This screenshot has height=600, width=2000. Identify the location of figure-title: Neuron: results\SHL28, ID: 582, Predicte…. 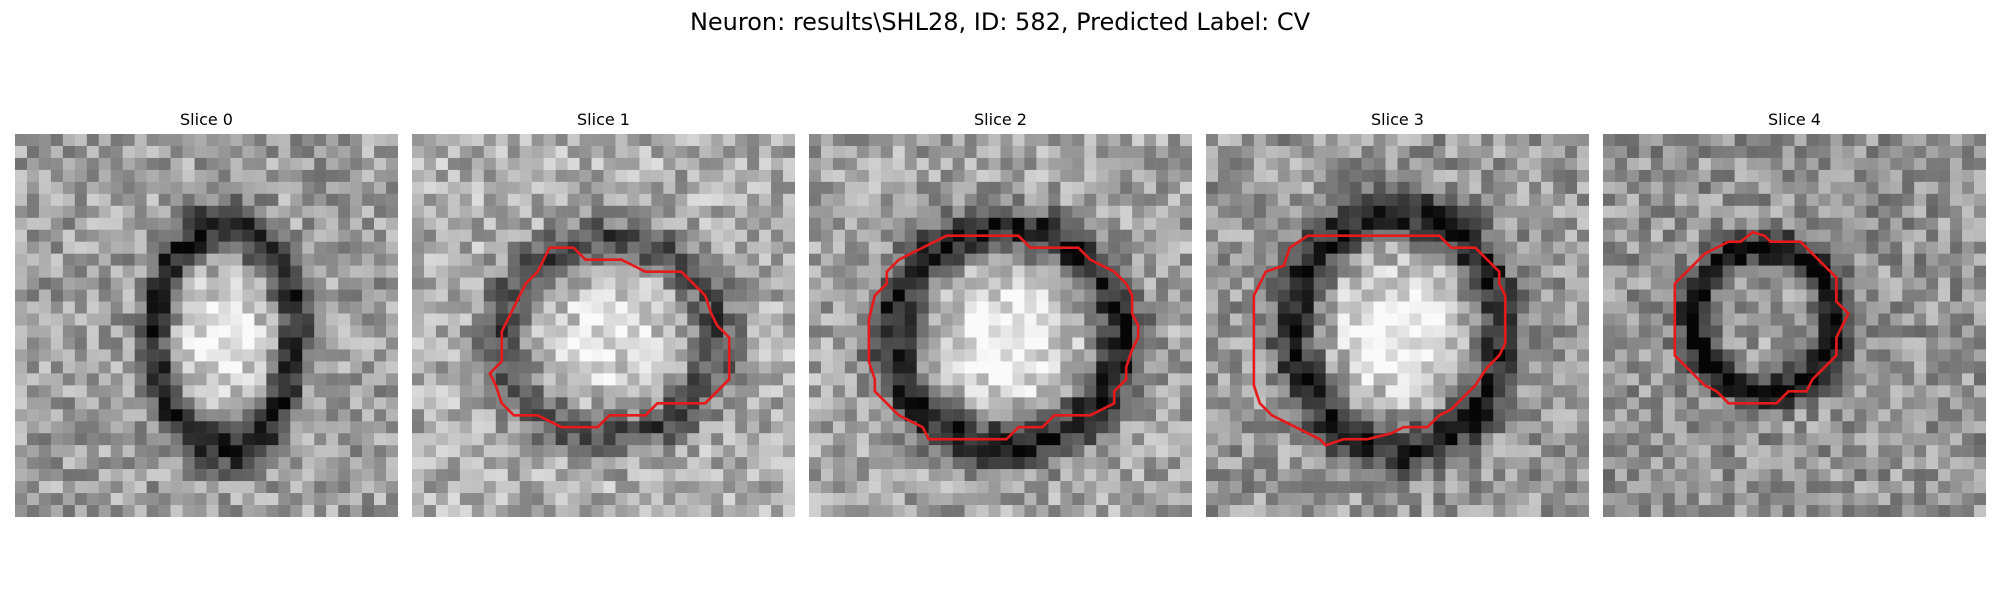
(1000, 22).